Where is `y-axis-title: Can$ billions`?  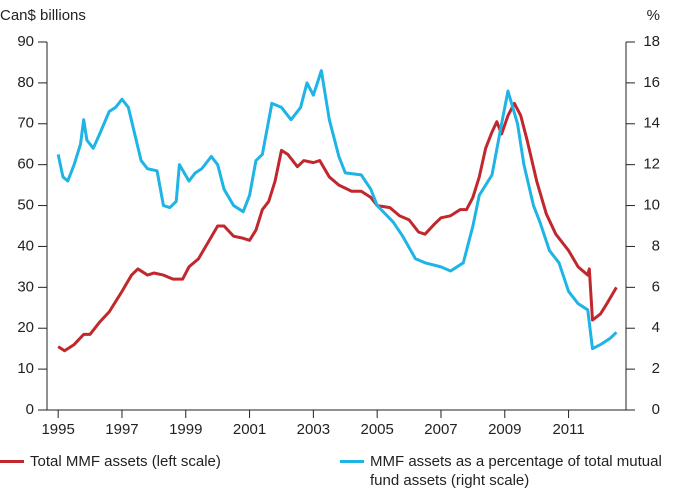 y-axis-title: Can$ billions is located at coordinates (43, 15).